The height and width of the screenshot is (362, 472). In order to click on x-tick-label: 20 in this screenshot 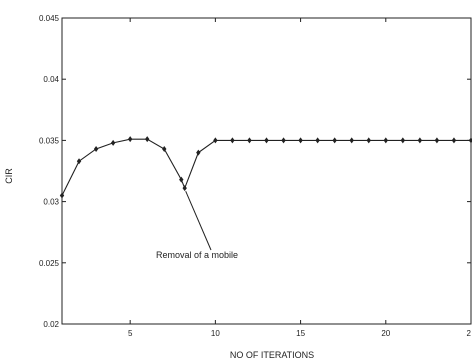, I will do `click(385, 333)`.